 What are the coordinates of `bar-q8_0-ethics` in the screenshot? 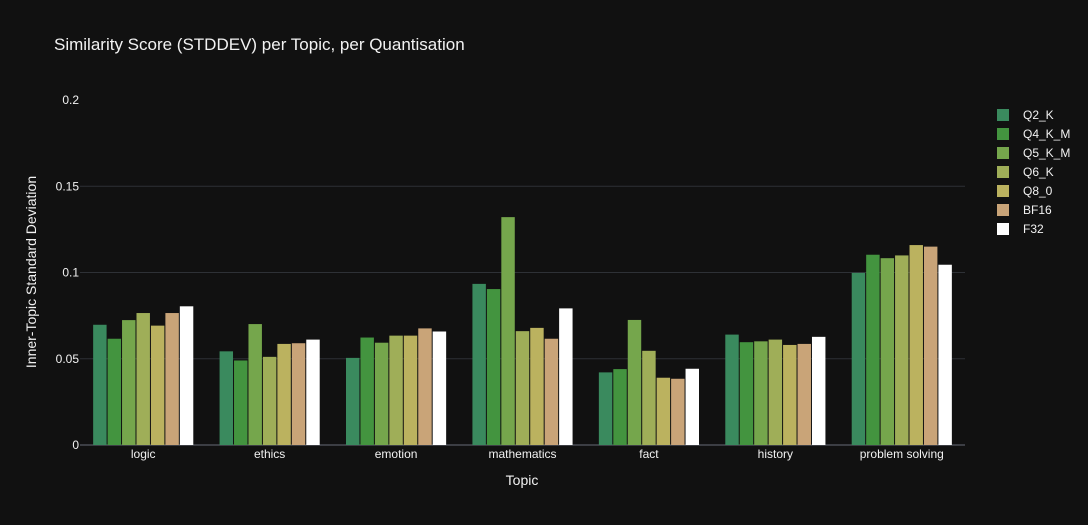 It's located at (283, 394).